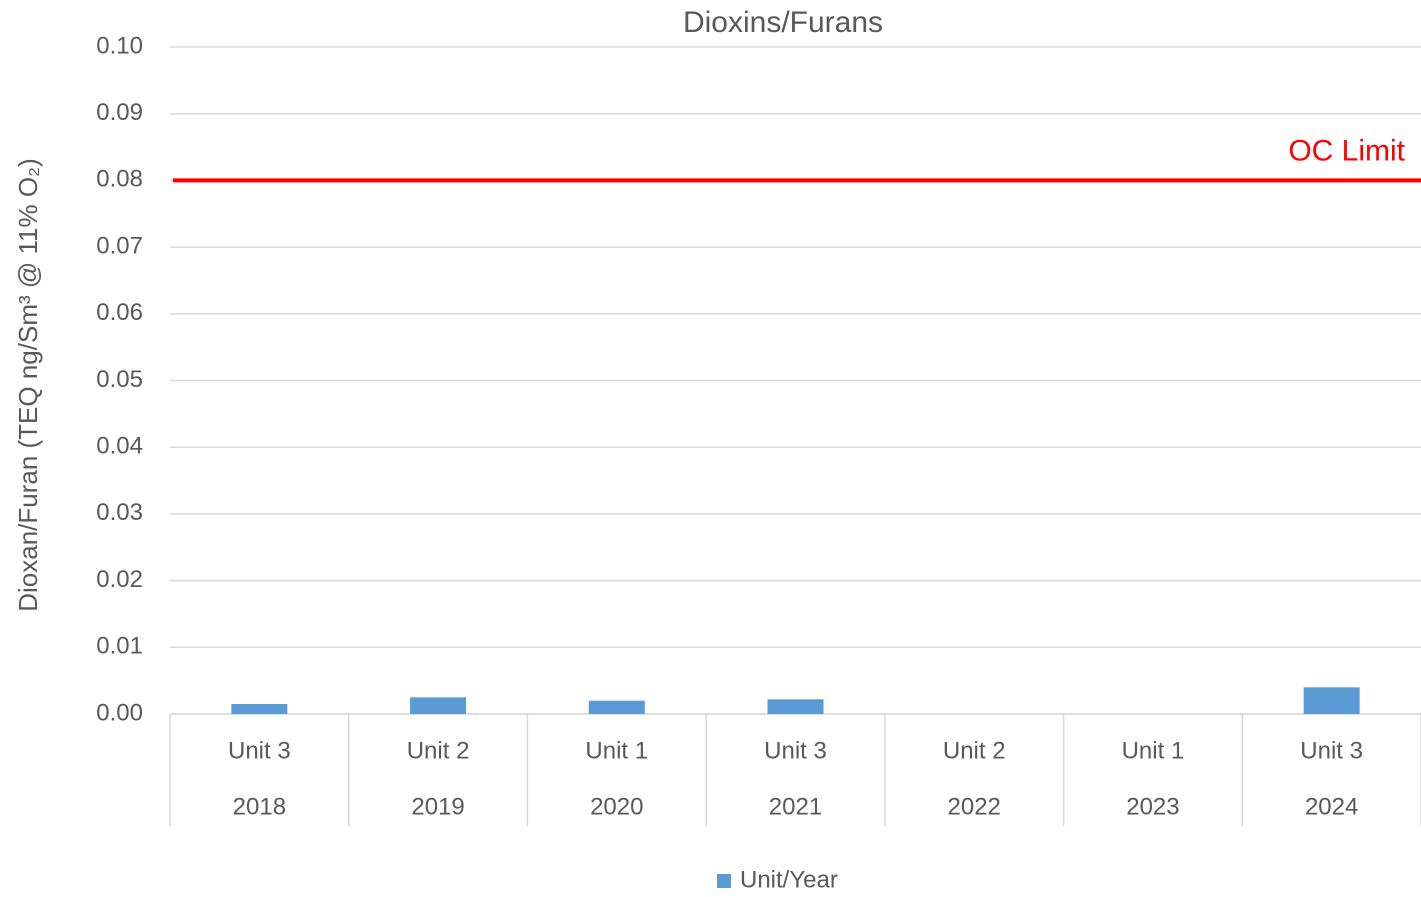  Describe the element at coordinates (119, 512) in the screenshot. I see `y-tick-label: 0.03` at that location.